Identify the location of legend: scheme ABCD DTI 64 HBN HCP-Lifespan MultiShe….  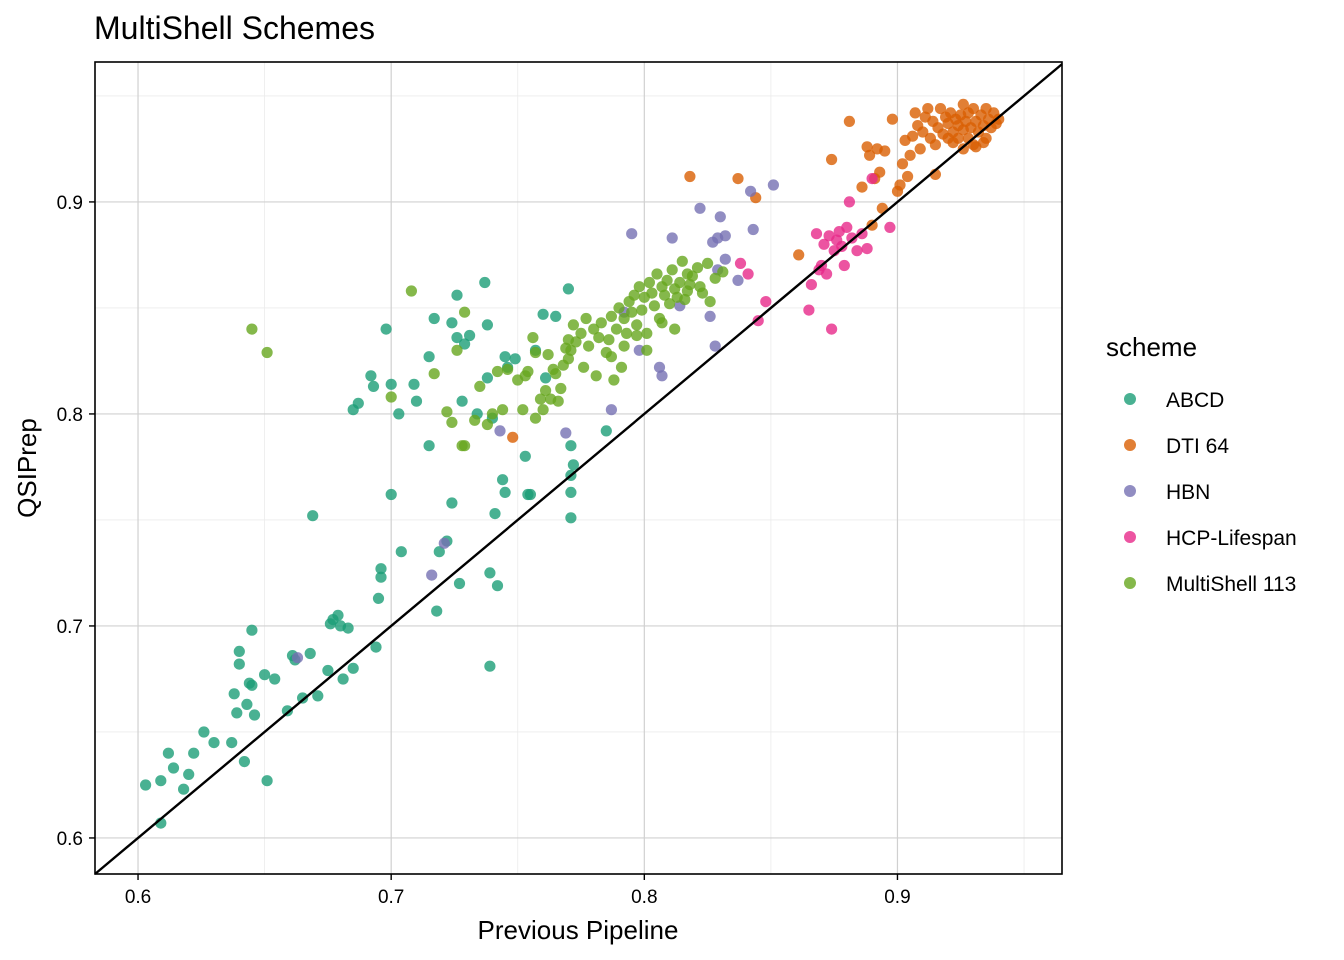
(1201, 464).